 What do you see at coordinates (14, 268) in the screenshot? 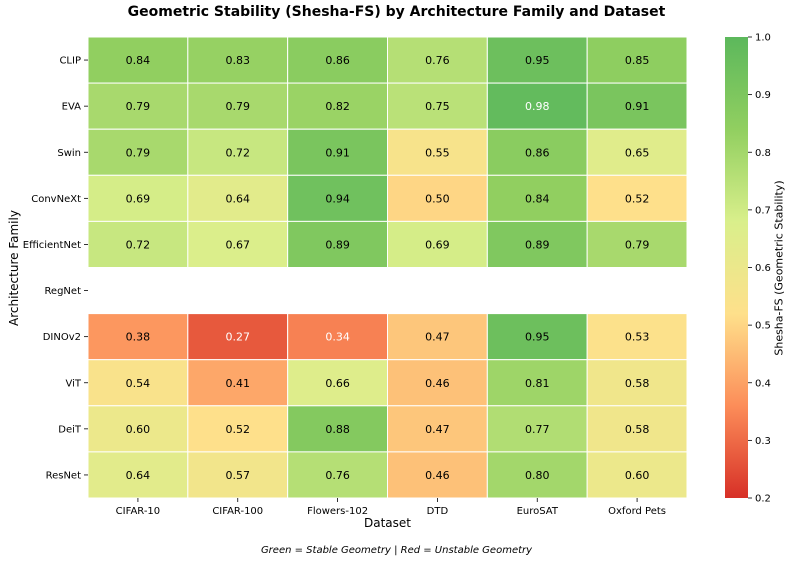
I see `y-axis-label: Architecture Family` at bounding box center [14, 268].